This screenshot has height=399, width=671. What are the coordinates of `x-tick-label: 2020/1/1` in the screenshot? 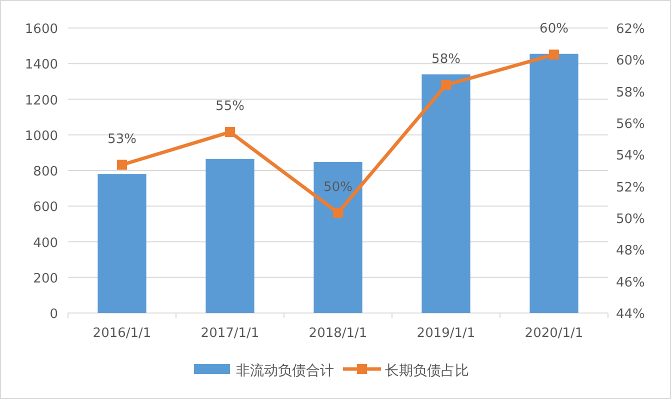 It's located at (554, 333).